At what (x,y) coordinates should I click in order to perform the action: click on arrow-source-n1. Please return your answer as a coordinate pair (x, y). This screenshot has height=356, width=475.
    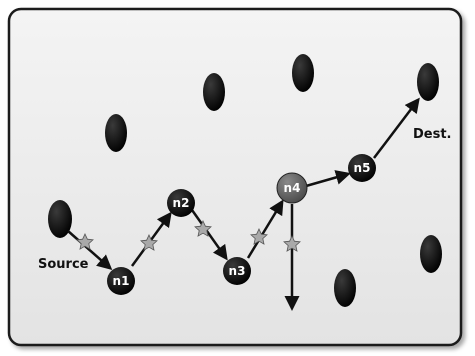
    Looking at the image, I should click on (90, 250).